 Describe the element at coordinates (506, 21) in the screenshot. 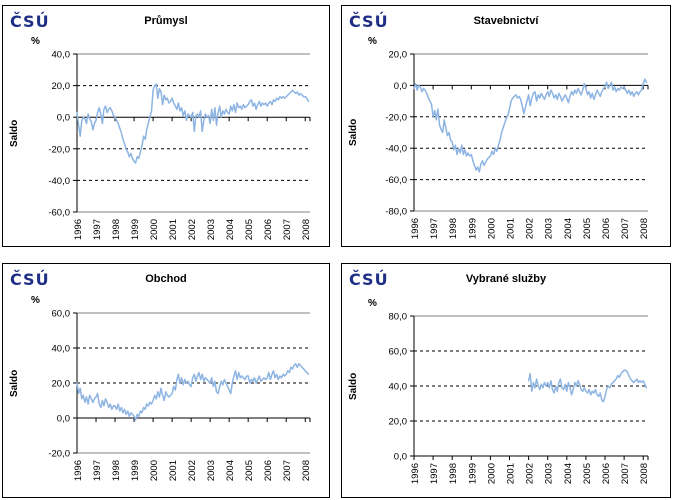

I see `chart-title: Stavebnictví` at that location.